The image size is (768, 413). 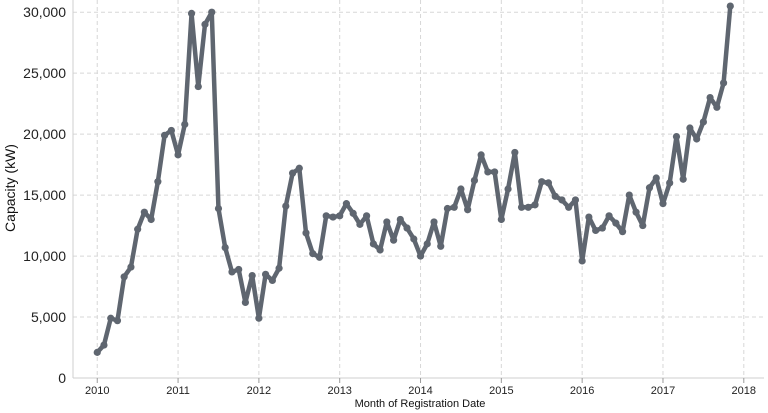 I want to click on x-axis-ticks: 2010 2011 2012 2013 2014 2015 2016 2017 2018, so click(x=420, y=387).